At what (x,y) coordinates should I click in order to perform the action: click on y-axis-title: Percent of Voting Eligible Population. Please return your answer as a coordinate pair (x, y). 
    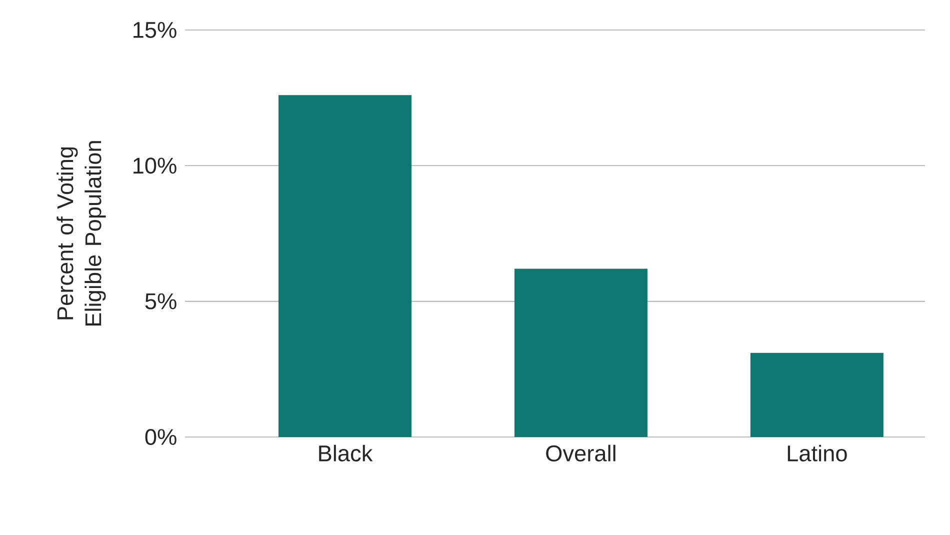
    Looking at the image, I should click on (81, 233).